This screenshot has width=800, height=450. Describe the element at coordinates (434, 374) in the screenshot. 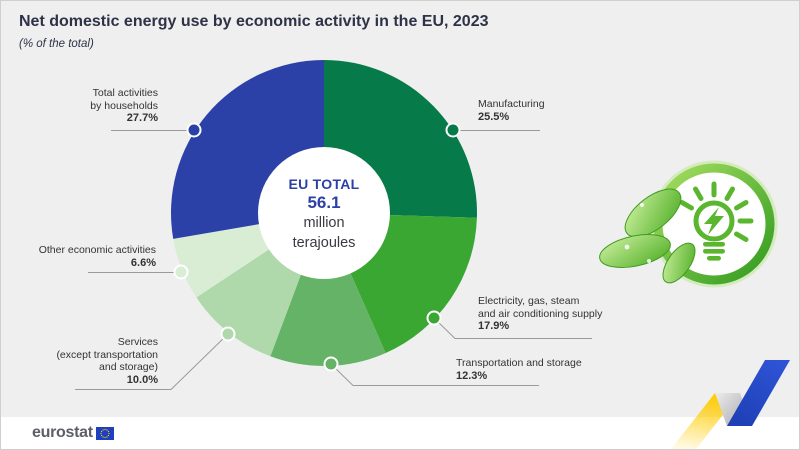

I see `leader-line-transport` at that location.